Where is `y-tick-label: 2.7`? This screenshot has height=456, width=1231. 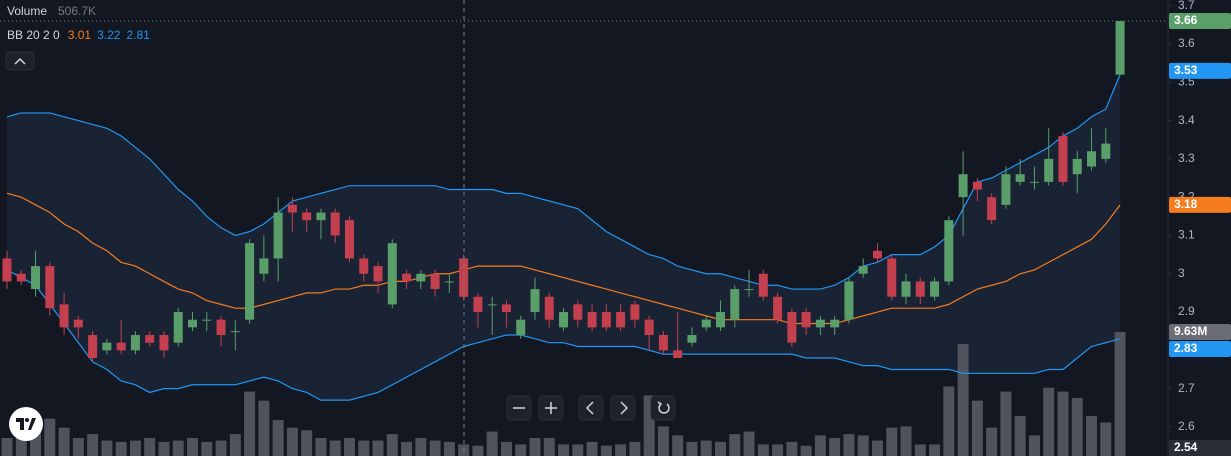 y-tick-label: 2.7 is located at coordinates (1186, 388).